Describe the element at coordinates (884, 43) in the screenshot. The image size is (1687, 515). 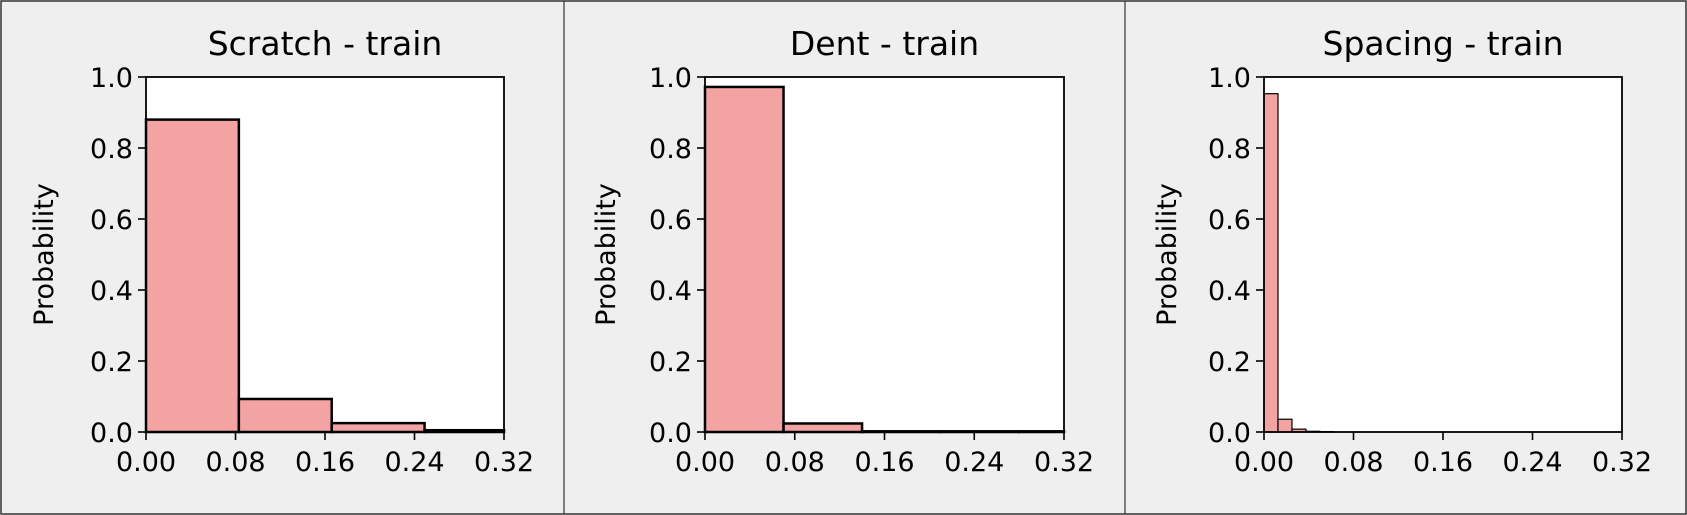
I see `chart-title: Dent - train` at that location.